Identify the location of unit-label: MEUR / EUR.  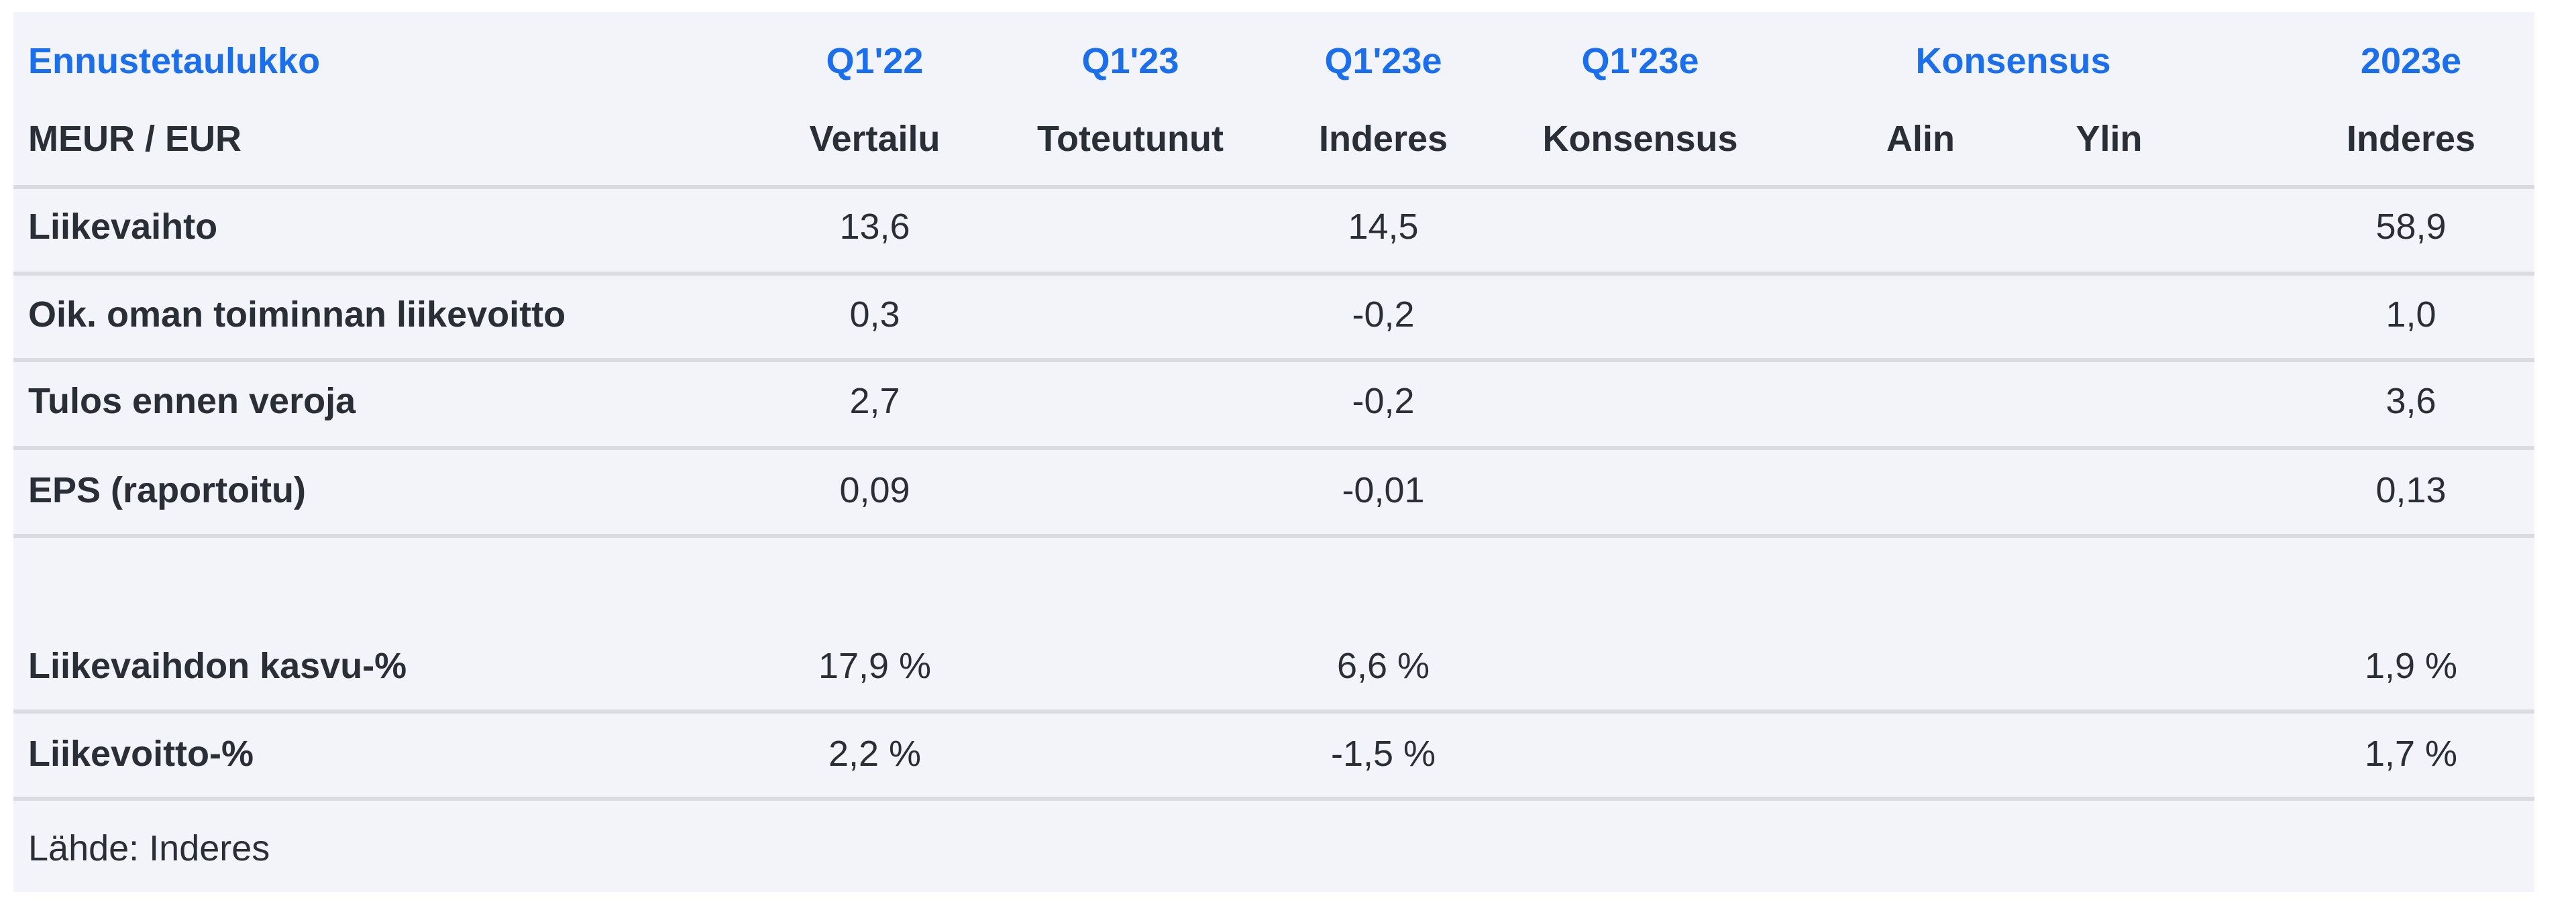
(135, 139).